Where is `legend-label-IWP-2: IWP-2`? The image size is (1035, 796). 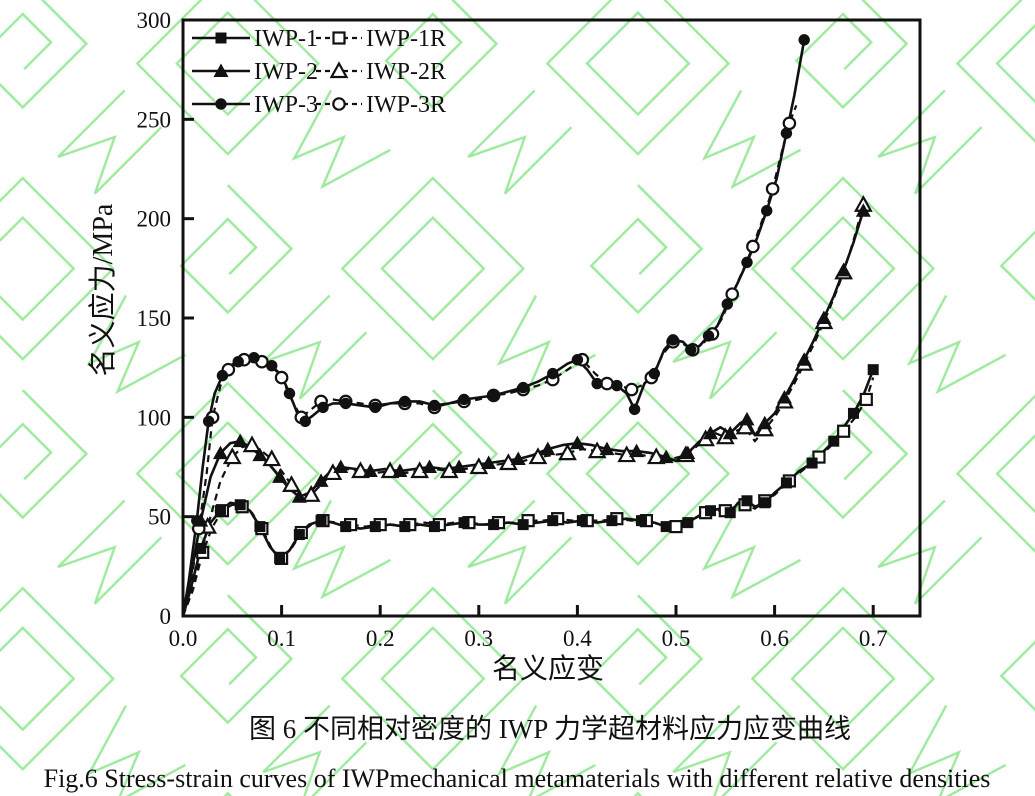
legend-label-IWP-2: IWP-2 is located at coordinates (286, 72).